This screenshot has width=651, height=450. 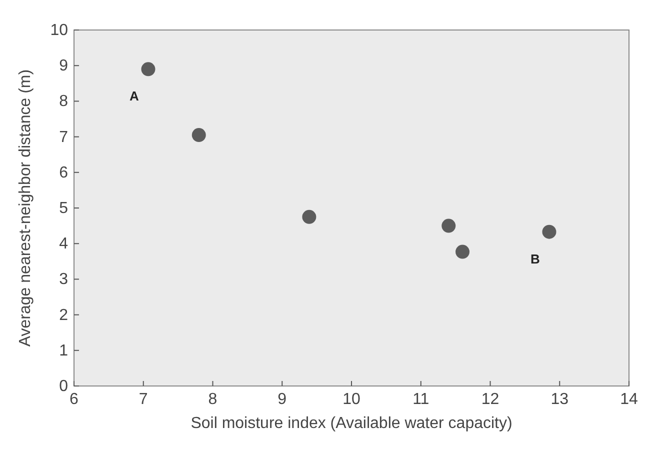 What do you see at coordinates (143, 399) in the screenshot?
I see `x-tick-label: 7` at bounding box center [143, 399].